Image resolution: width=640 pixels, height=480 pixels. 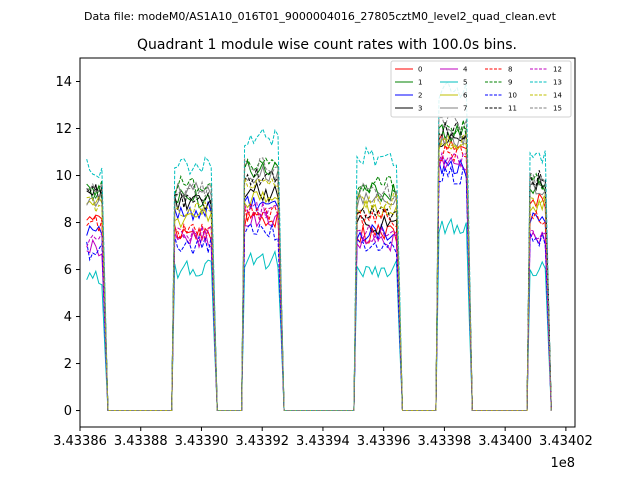 What do you see at coordinates (68, 411) in the screenshot?
I see `y-tick-label: 0` at bounding box center [68, 411].